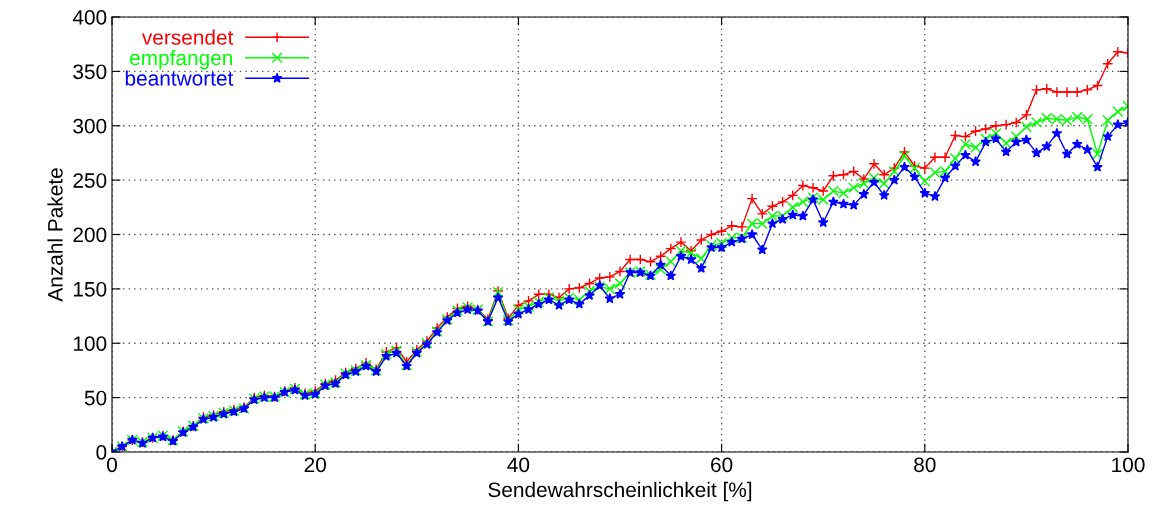 This screenshot has width=1157, height=521. What do you see at coordinates (1128, 465) in the screenshot?
I see `x-tick-label: 100` at bounding box center [1128, 465].